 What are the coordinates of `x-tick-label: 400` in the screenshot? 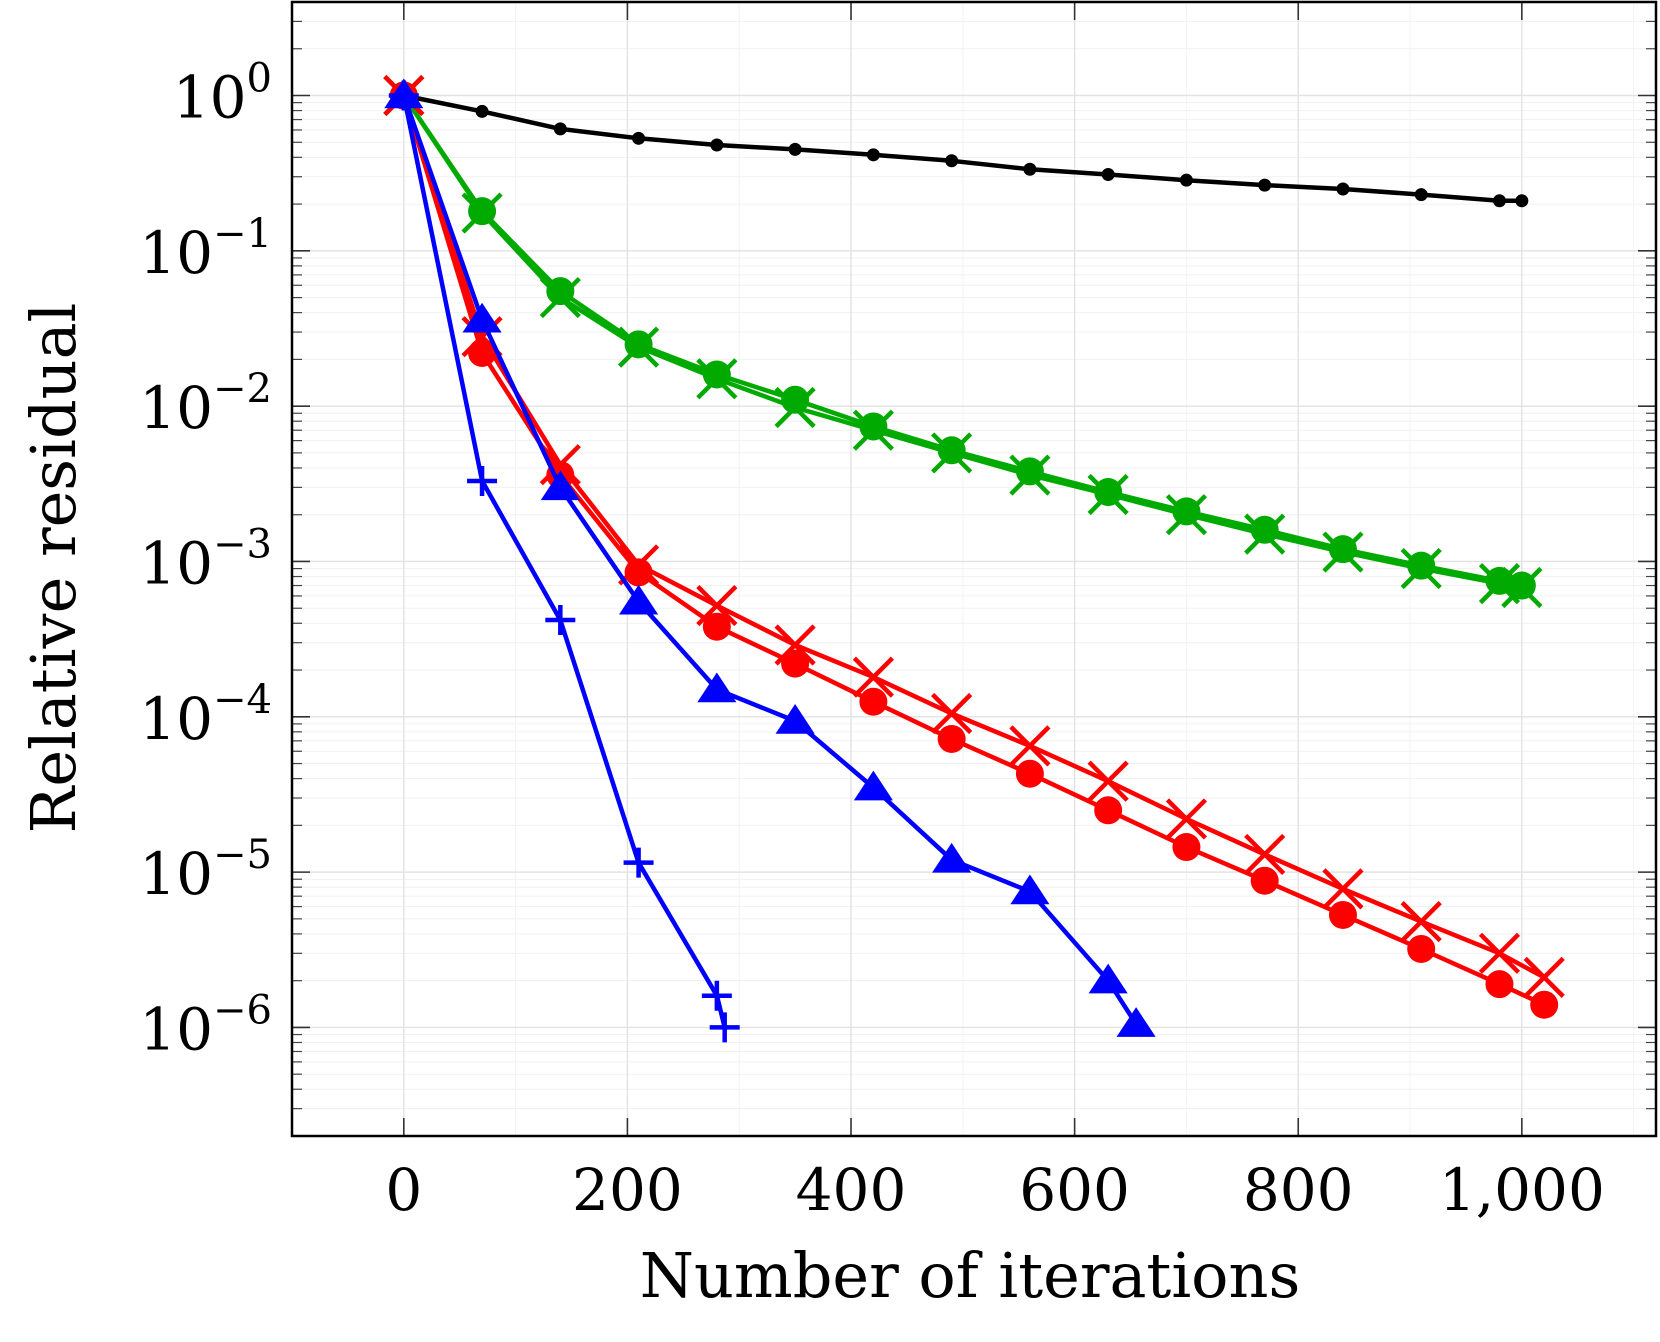 It's located at (851, 1190).